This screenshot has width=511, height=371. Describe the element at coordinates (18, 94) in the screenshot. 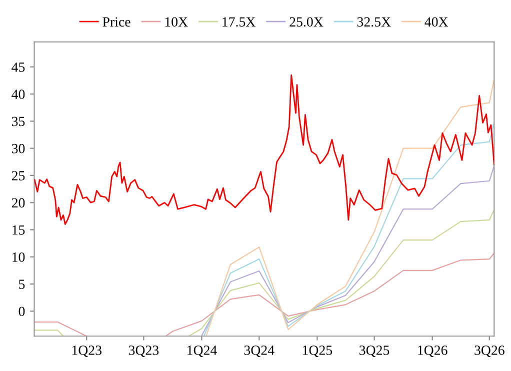

I see `y-tick-label: 40` at that location.